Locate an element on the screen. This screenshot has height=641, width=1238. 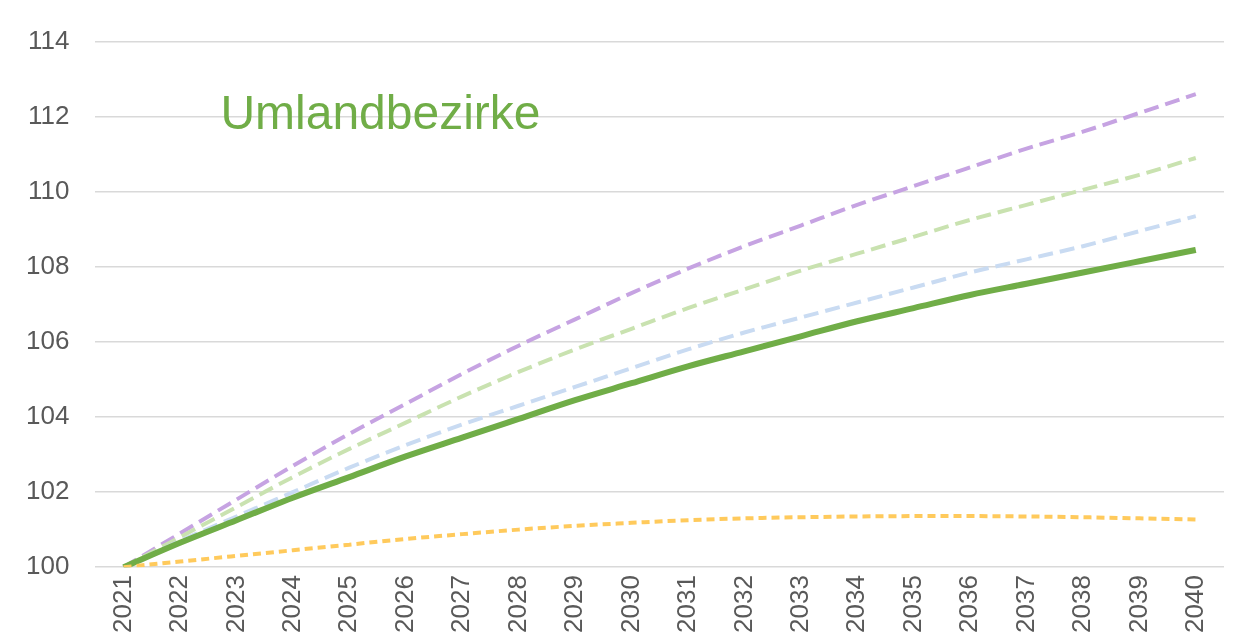
x-tick-label: 2024 is located at coordinates (291, 604).